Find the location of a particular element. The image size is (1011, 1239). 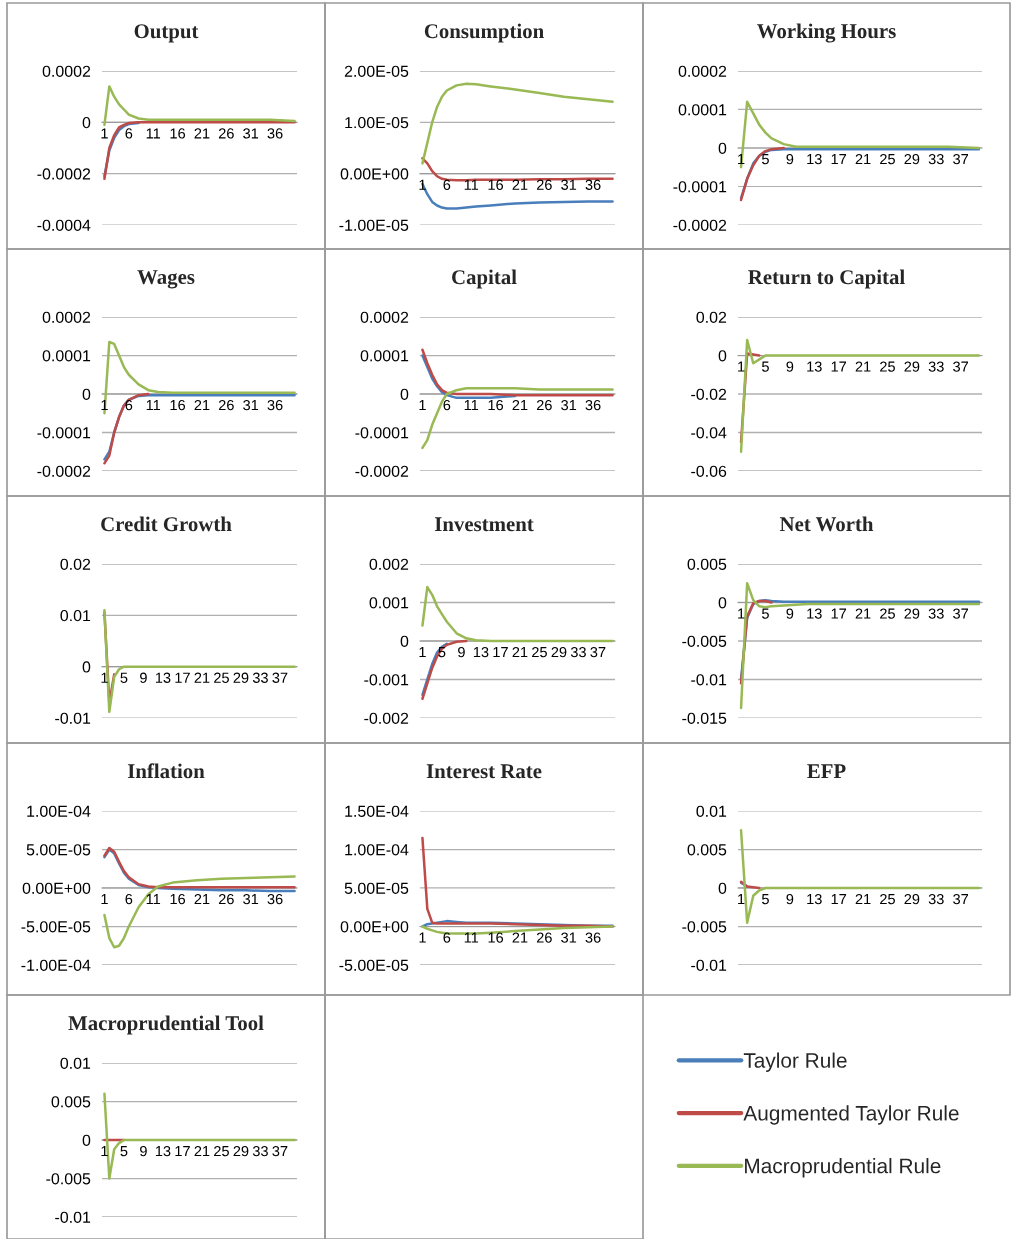

y-tick-label: -0.005 is located at coordinates (704, 641).